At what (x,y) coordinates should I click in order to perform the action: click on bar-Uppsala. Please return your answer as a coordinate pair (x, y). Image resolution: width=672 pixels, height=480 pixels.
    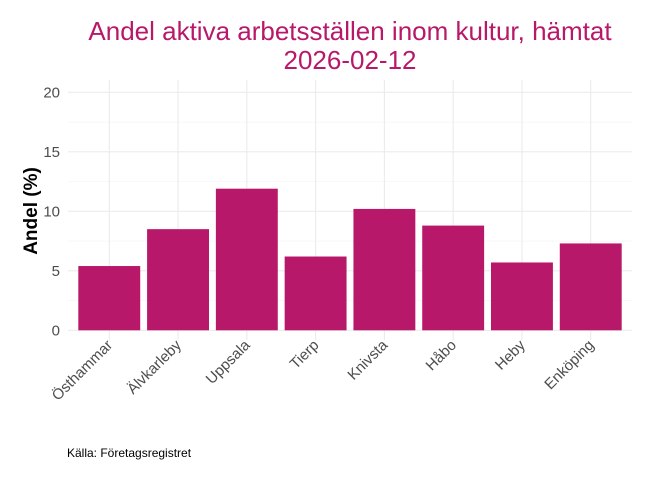
    Looking at the image, I should click on (246, 259).